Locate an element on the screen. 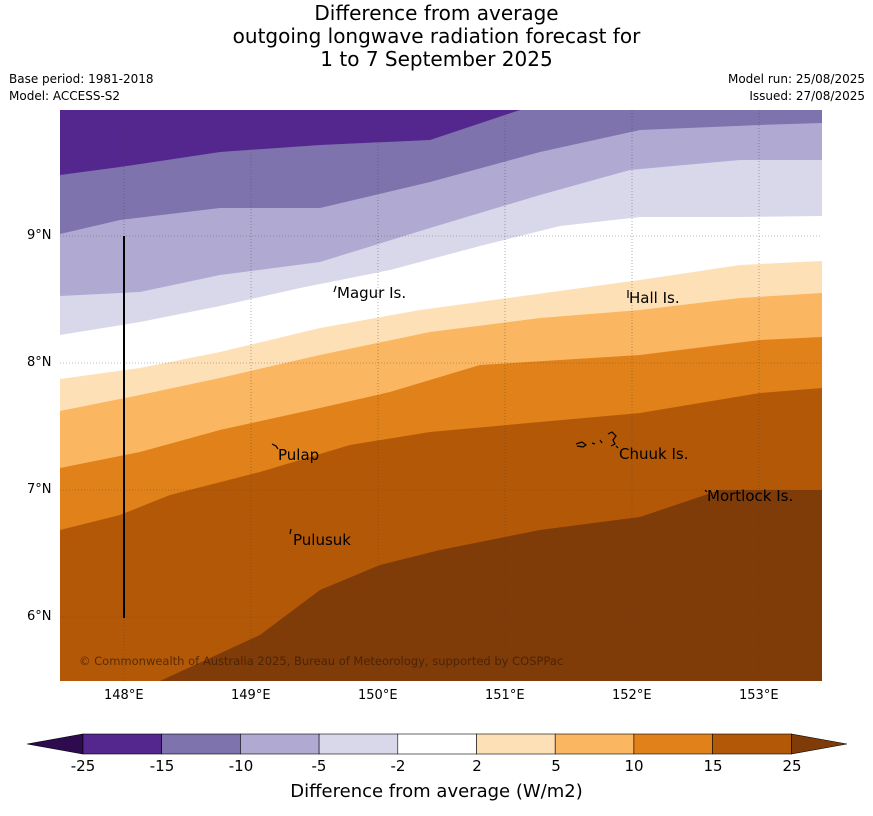  x-tick-153: 153°E is located at coordinates (759, 695).